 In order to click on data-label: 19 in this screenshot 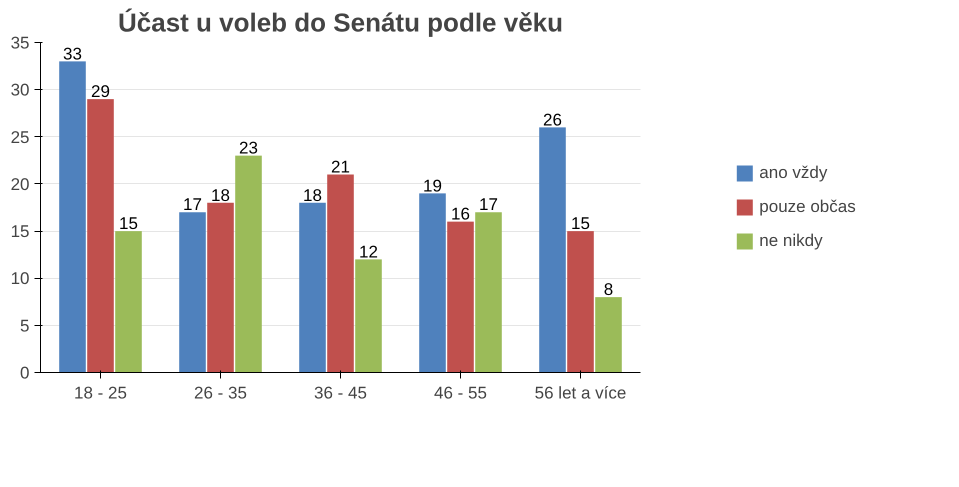, I will do `click(432, 186)`.